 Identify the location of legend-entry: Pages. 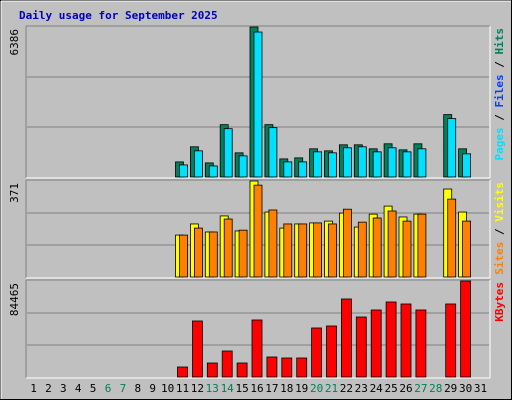
(499, 143).